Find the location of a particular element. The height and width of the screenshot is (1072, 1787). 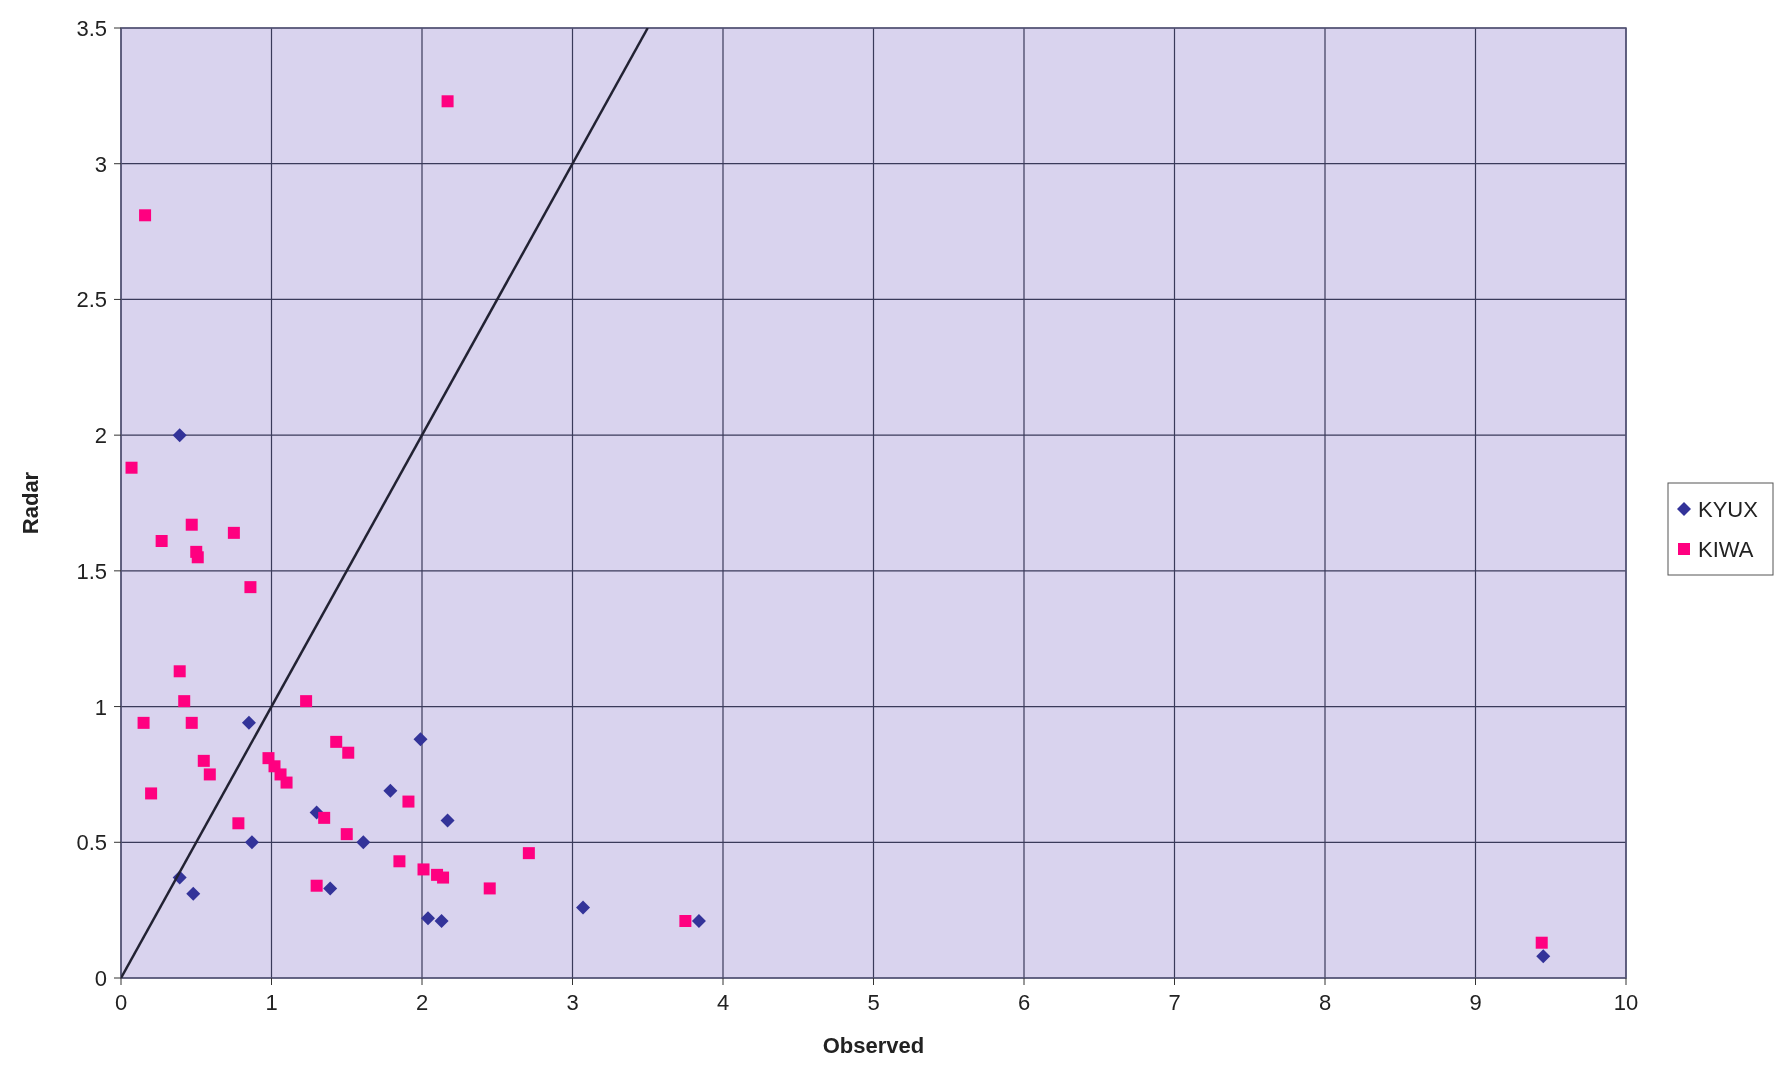

x-tick-label: 4 is located at coordinates (723, 1002).